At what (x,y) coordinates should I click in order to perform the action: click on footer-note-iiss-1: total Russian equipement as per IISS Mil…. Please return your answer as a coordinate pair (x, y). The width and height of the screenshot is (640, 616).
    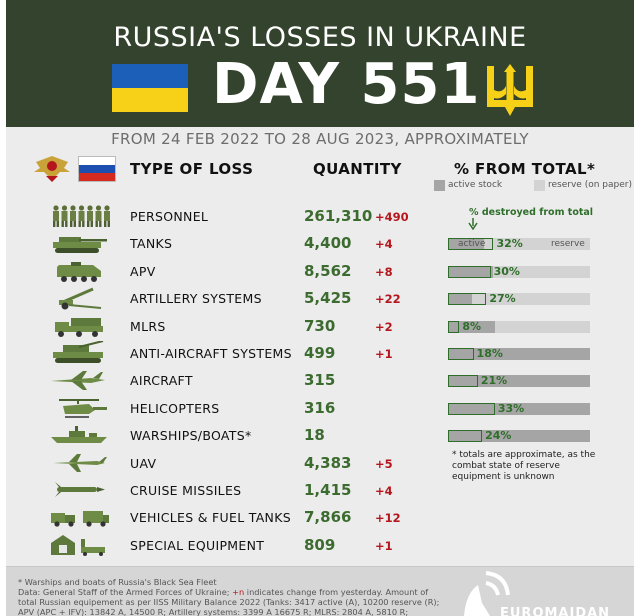
    Looking at the image, I should click on (229, 602).